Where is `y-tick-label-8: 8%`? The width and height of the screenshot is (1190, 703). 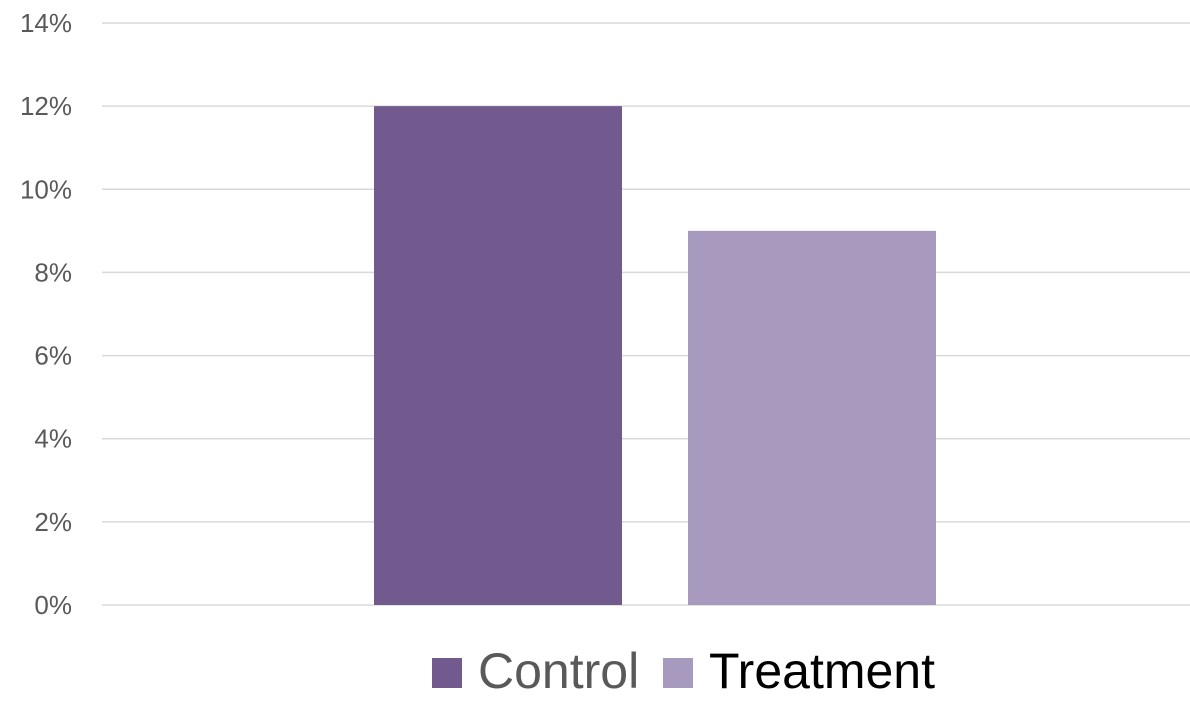 y-tick-label-8: 8% is located at coordinates (53, 272).